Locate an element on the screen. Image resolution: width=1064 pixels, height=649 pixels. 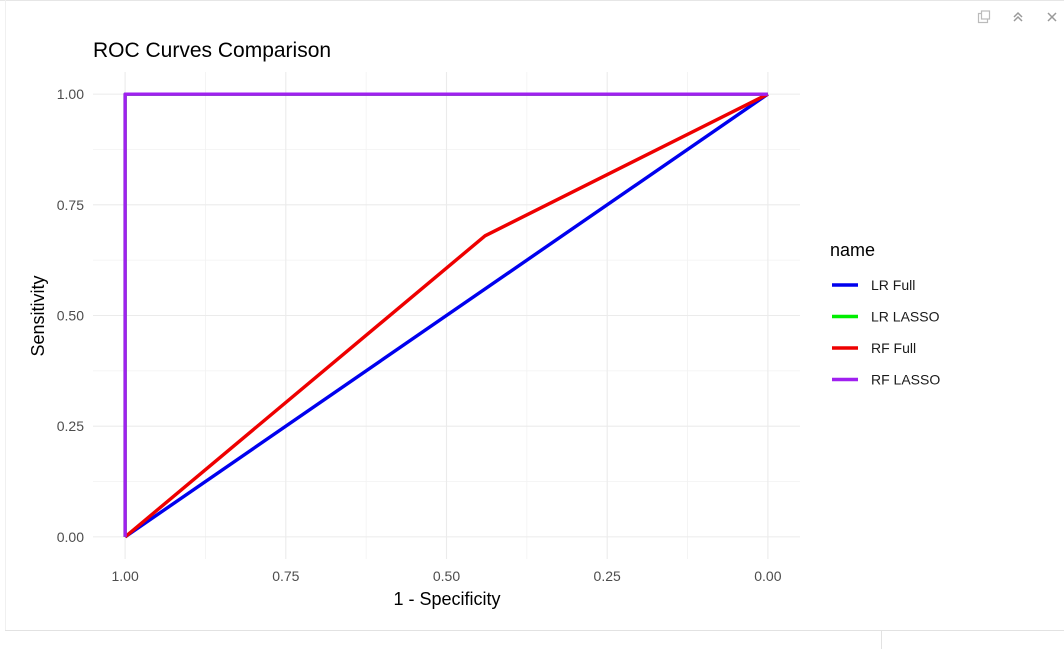
legend-label-lr-full: LR Full is located at coordinates (893, 285).